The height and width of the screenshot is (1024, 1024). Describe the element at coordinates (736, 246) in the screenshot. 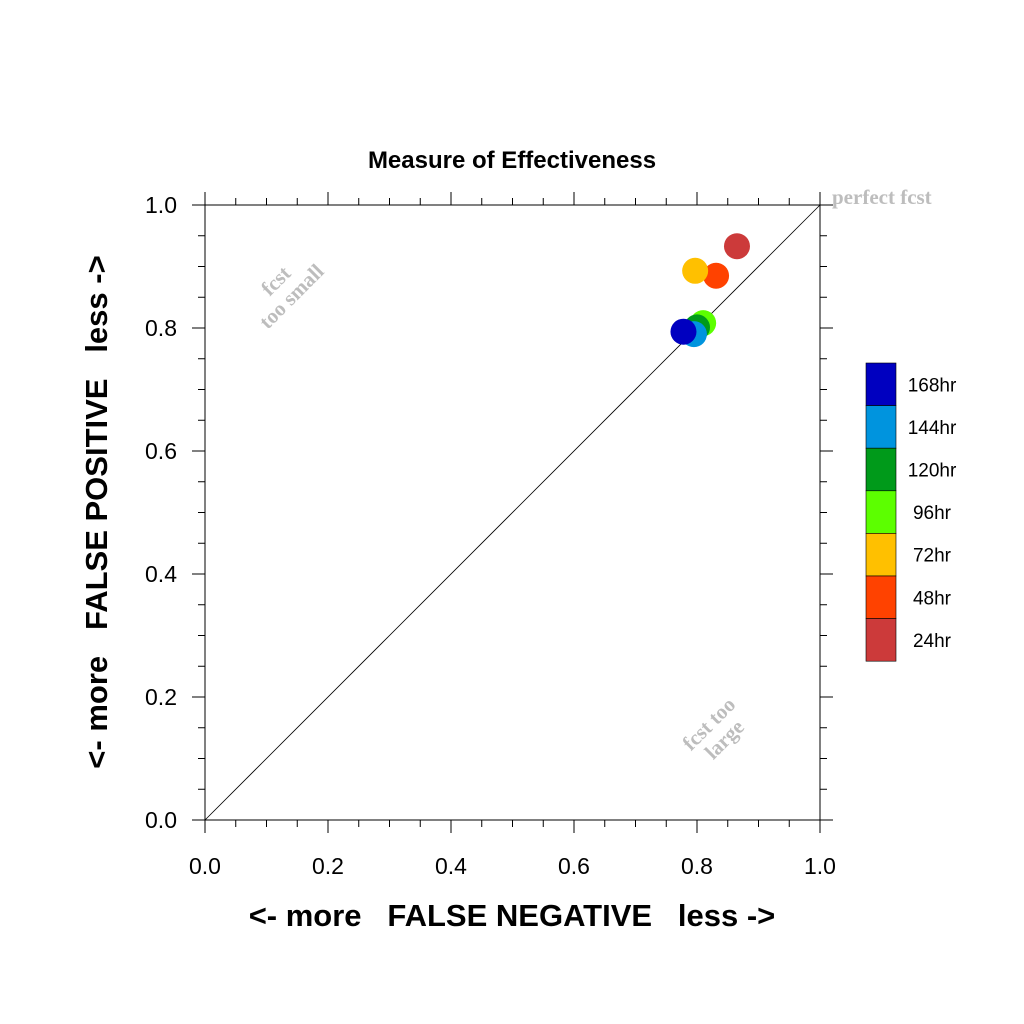

I see `point-24hr` at that location.